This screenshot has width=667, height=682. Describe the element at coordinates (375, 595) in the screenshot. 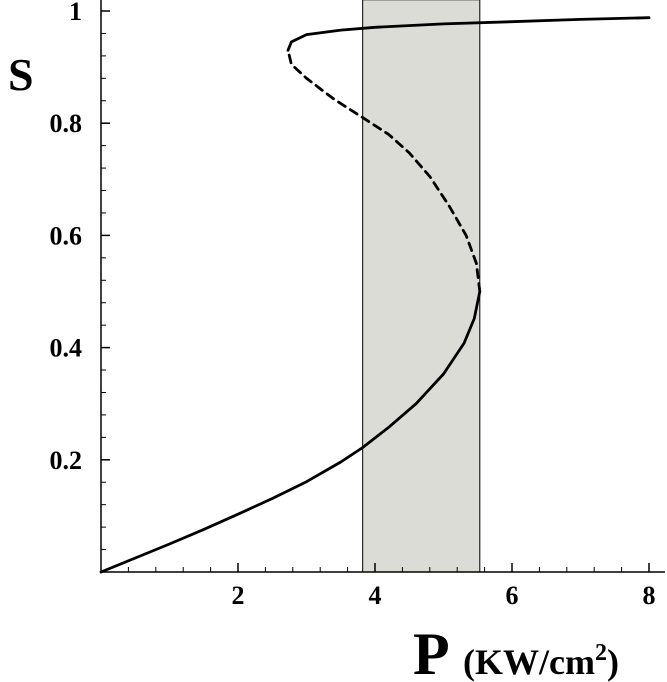

I see `x-tick-label: 4` at that location.